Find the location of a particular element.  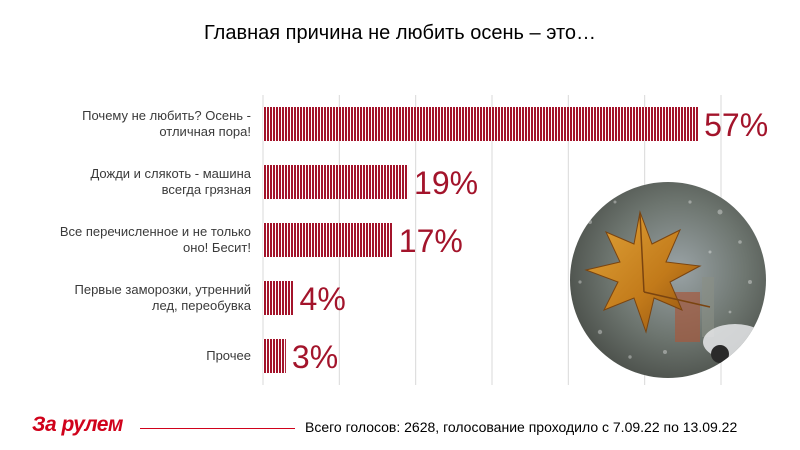

category-label: Почему не любить? Осень -отличная пора! is located at coordinates (166, 123).